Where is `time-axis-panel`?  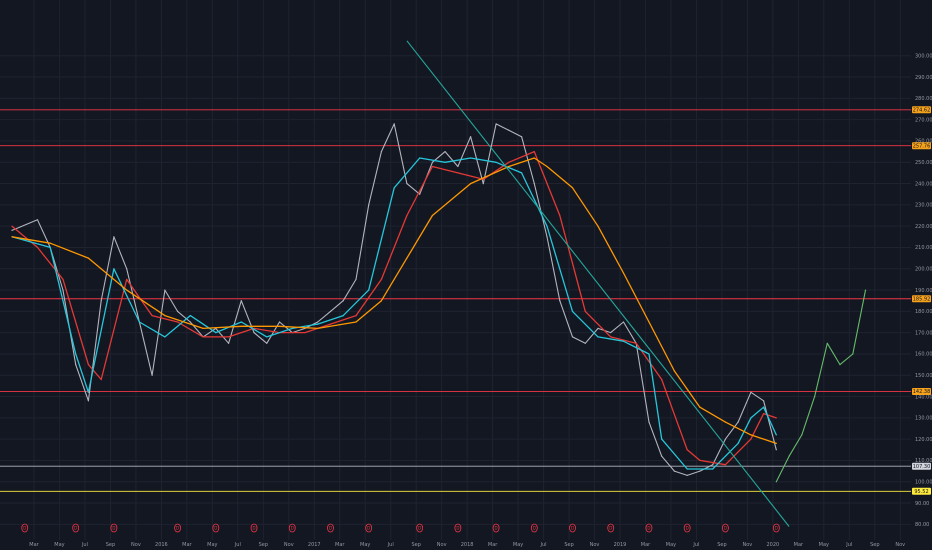
time-axis-panel is located at coordinates (466, 545).